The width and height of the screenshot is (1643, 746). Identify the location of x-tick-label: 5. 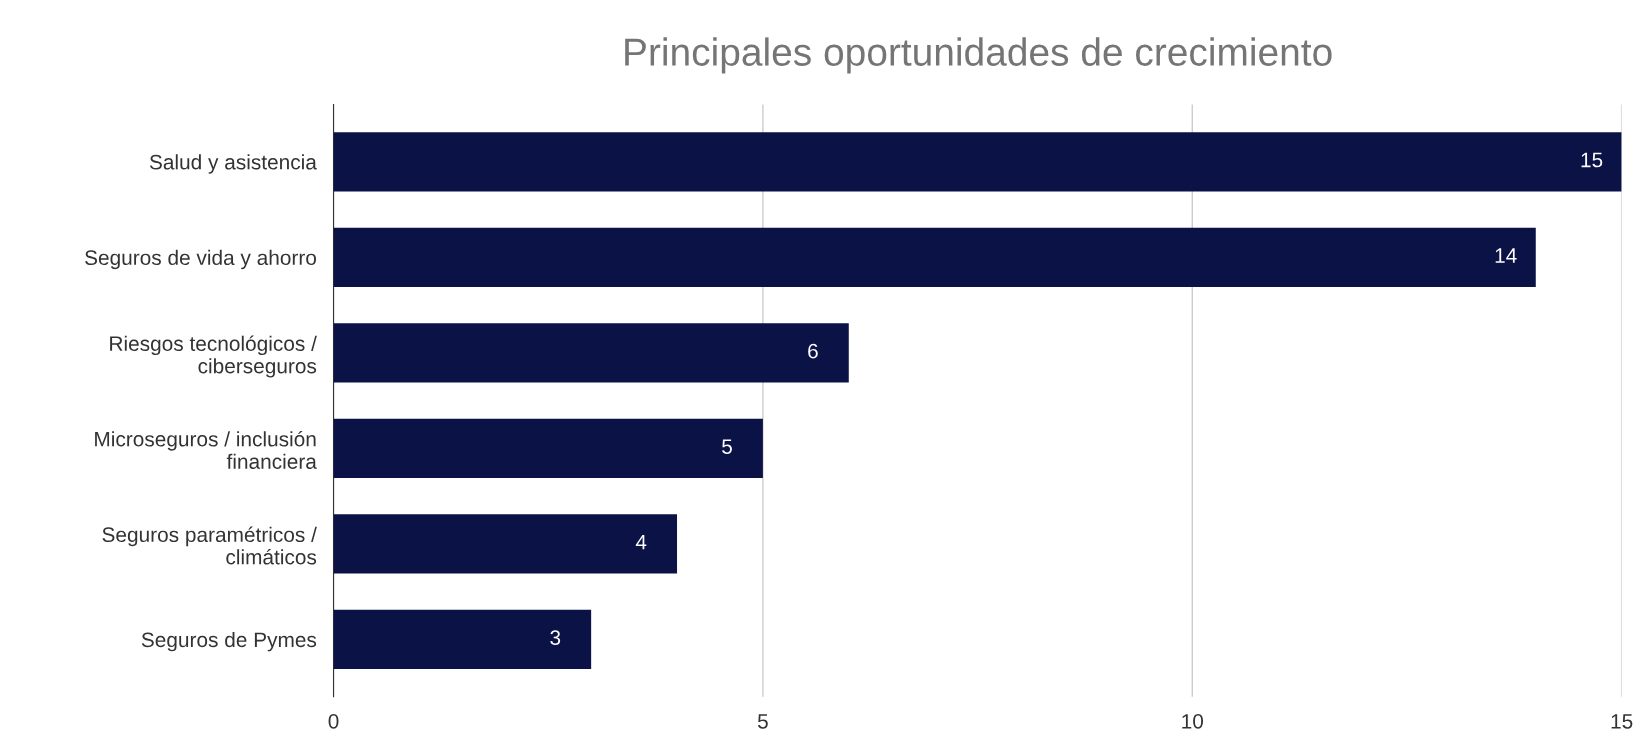
(762, 721).